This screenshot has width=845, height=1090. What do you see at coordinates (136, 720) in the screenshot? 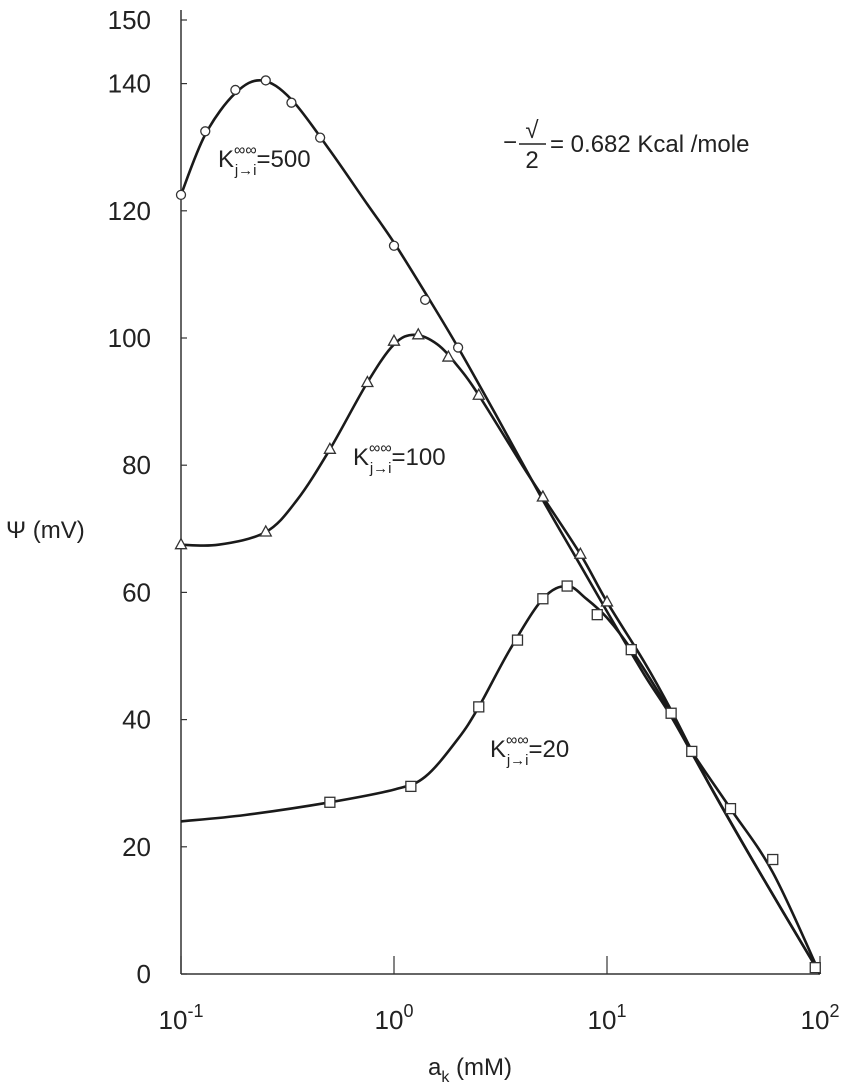
I see `y-tick-label: 40` at bounding box center [136, 720].